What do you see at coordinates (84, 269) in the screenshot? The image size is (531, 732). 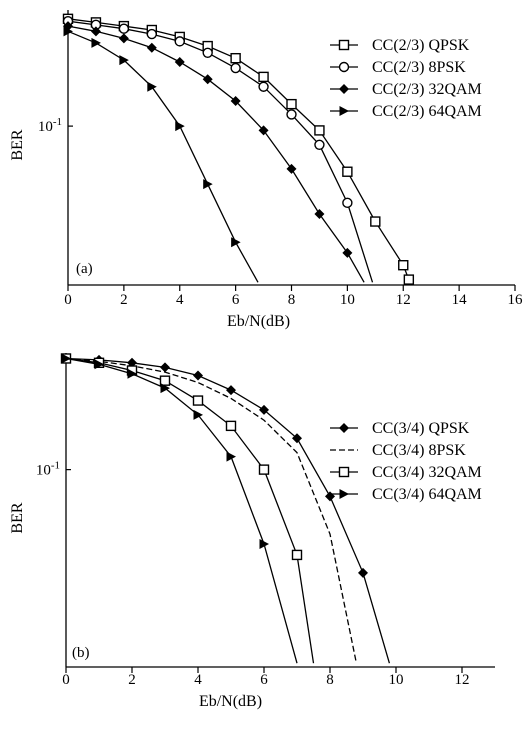 I see `panel-label: (a)` at bounding box center [84, 269].